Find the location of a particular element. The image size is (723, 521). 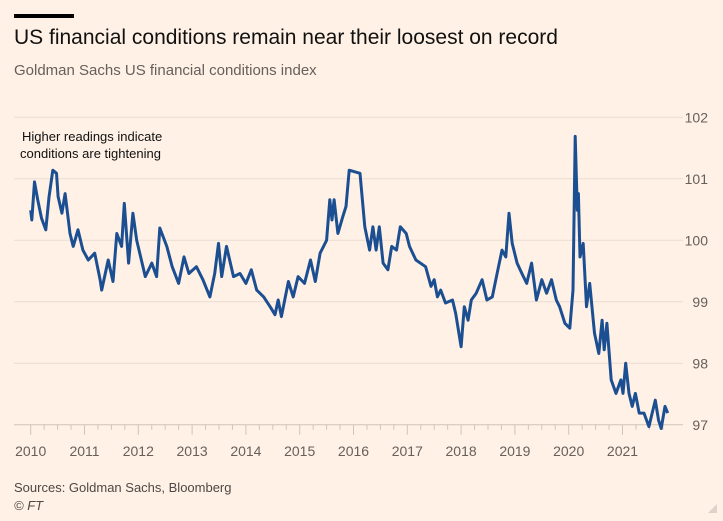

x-tick-label: 2017 is located at coordinates (407, 451).